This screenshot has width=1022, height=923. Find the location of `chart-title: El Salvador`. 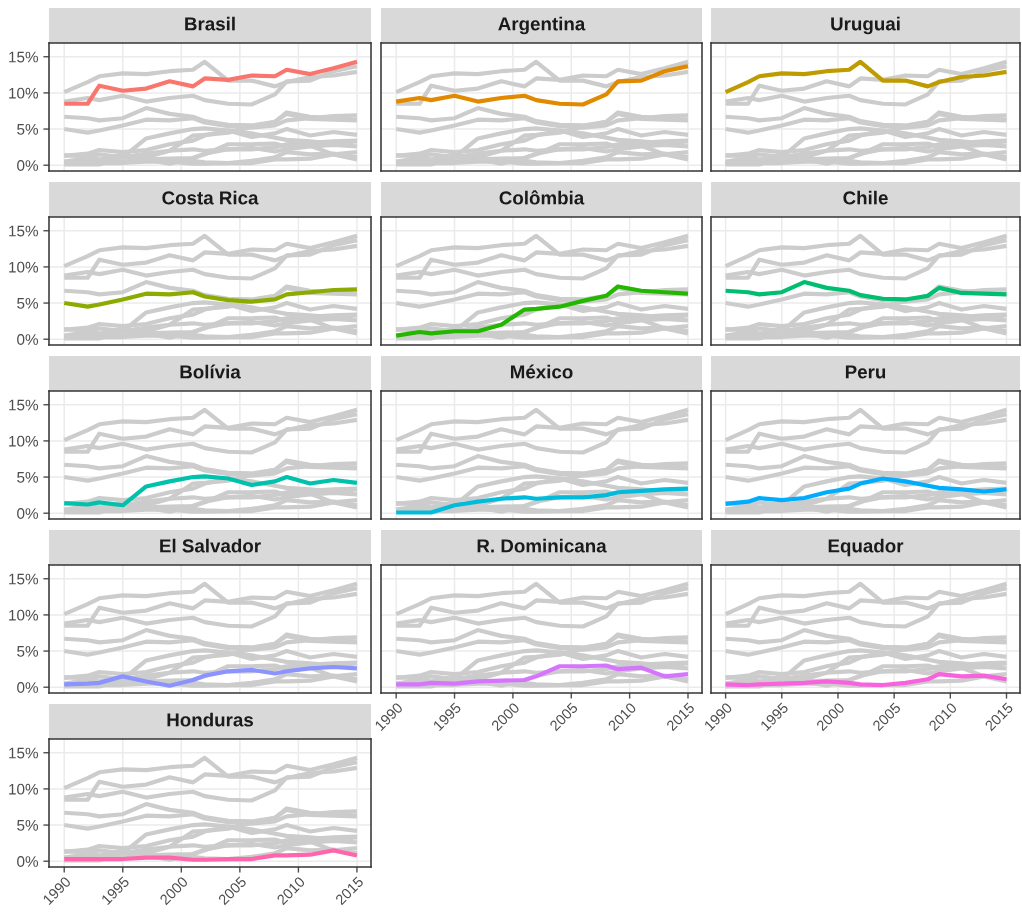

chart-title: El Salvador is located at coordinates (210, 545).